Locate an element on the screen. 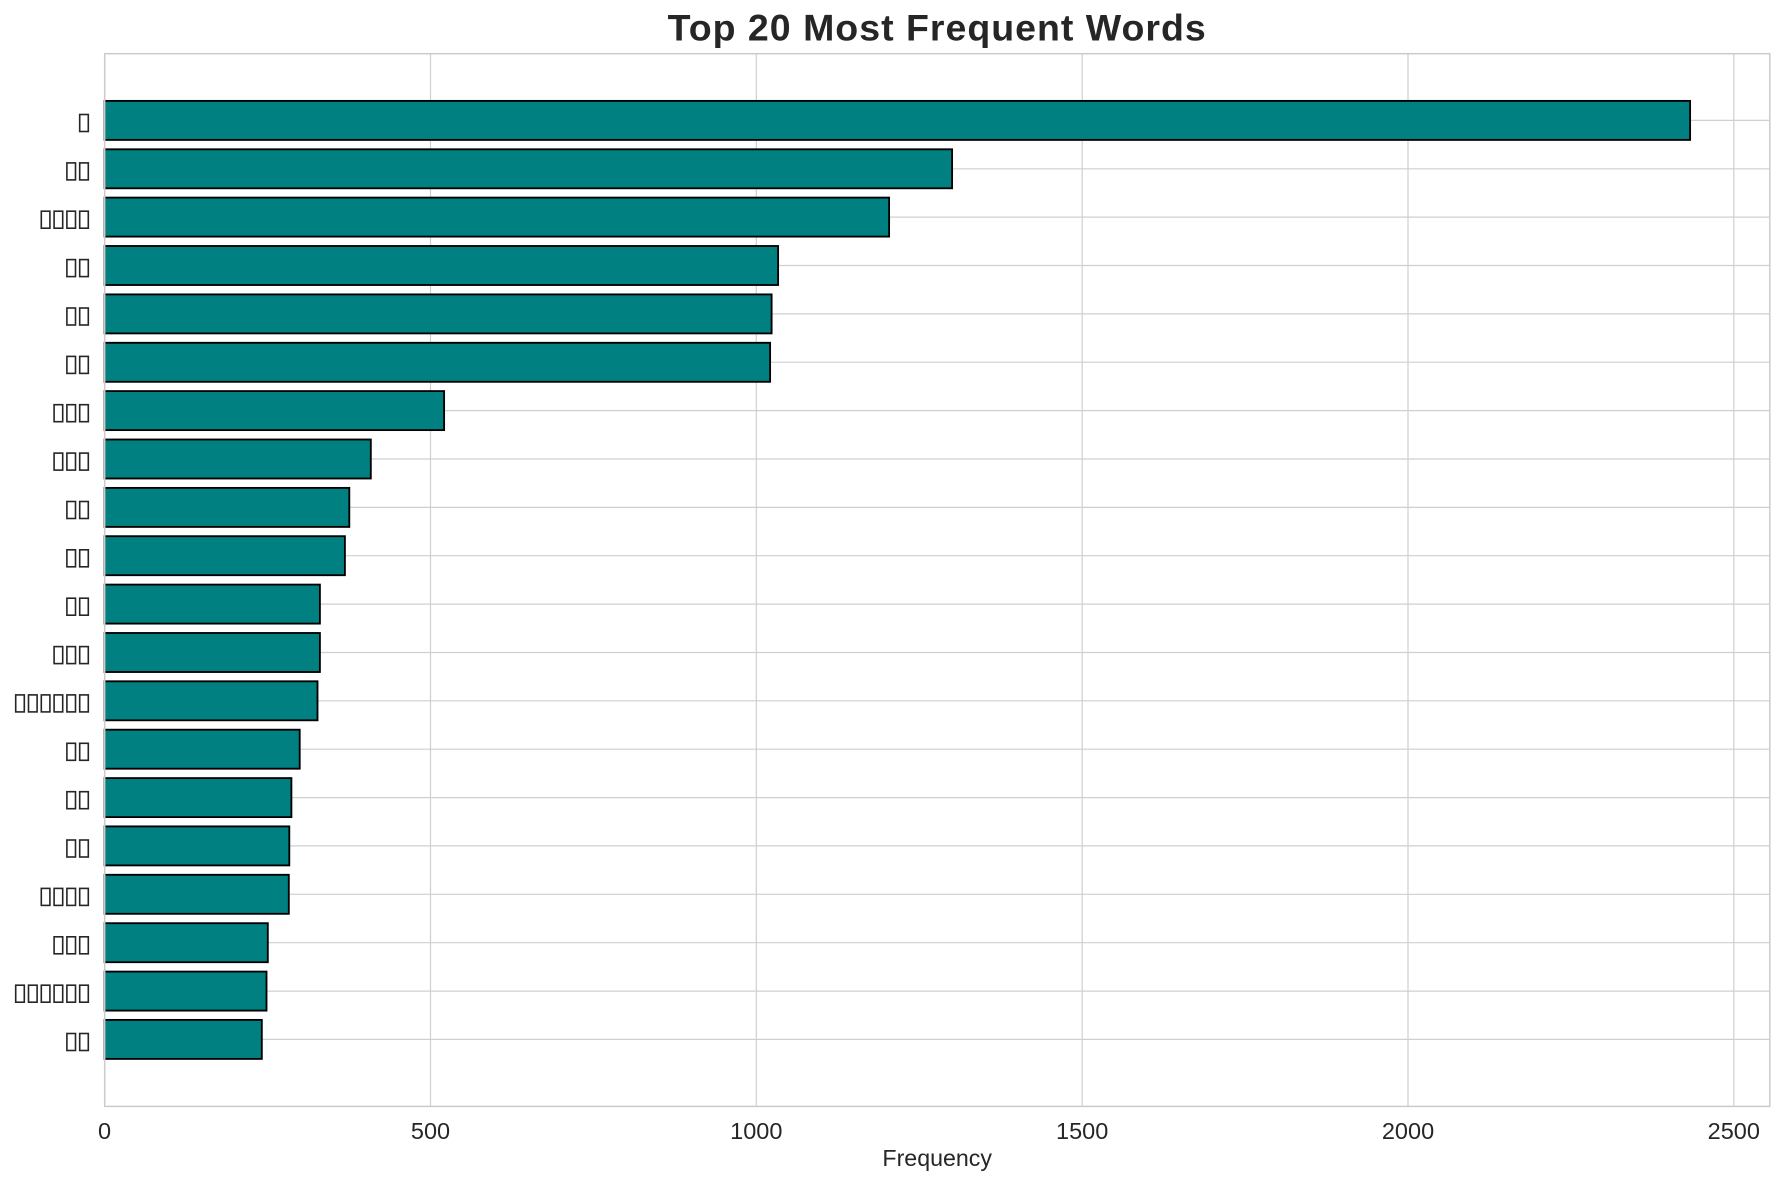 Image resolution: width=1784 pixels, height=1185 pixels. svg-text: 2500 is located at coordinates (1734, 1131).